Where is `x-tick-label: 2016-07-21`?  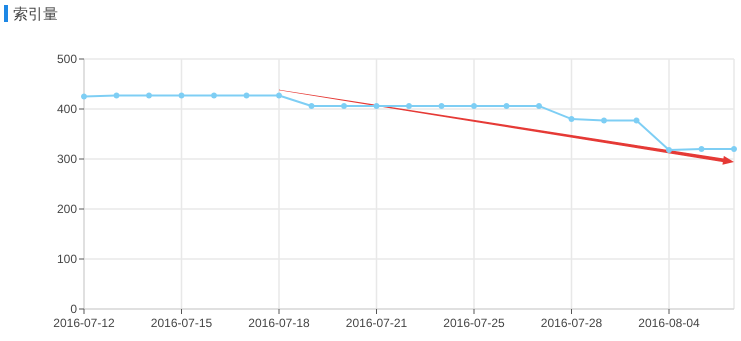 x-tick-label: 2016-07-21 is located at coordinates (377, 323).